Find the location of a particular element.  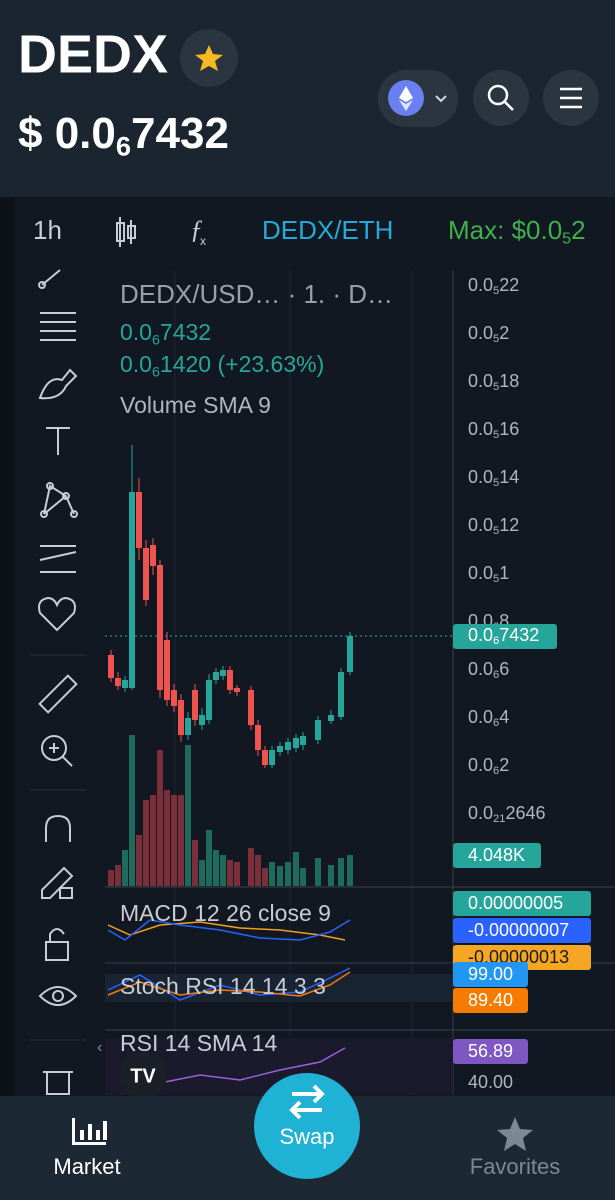

legend-change-sub: 6 is located at coordinates (156, 372).